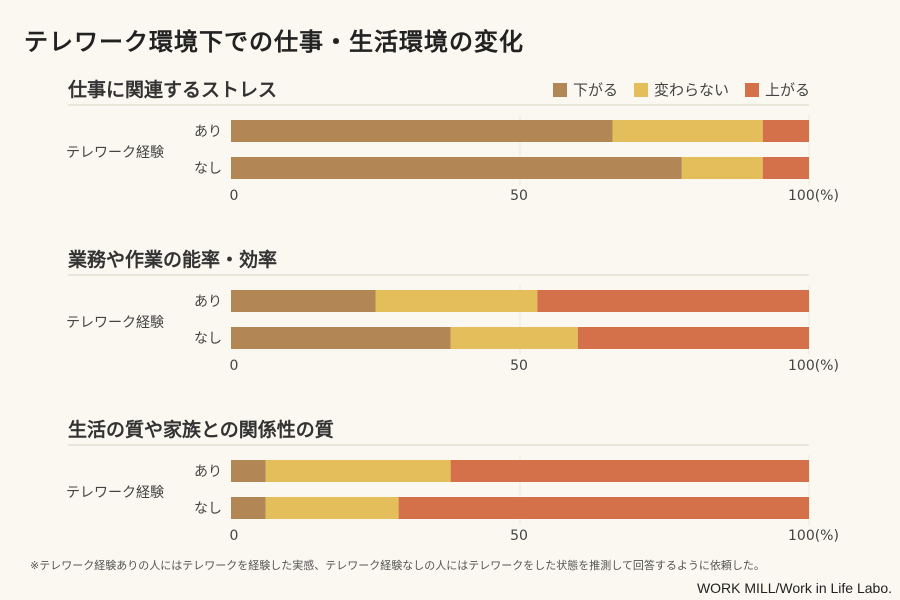 This screenshot has height=600, width=900. Describe the element at coordinates (208, 339) in the screenshot. I see `chart-2-category-label-2: なし` at that location.